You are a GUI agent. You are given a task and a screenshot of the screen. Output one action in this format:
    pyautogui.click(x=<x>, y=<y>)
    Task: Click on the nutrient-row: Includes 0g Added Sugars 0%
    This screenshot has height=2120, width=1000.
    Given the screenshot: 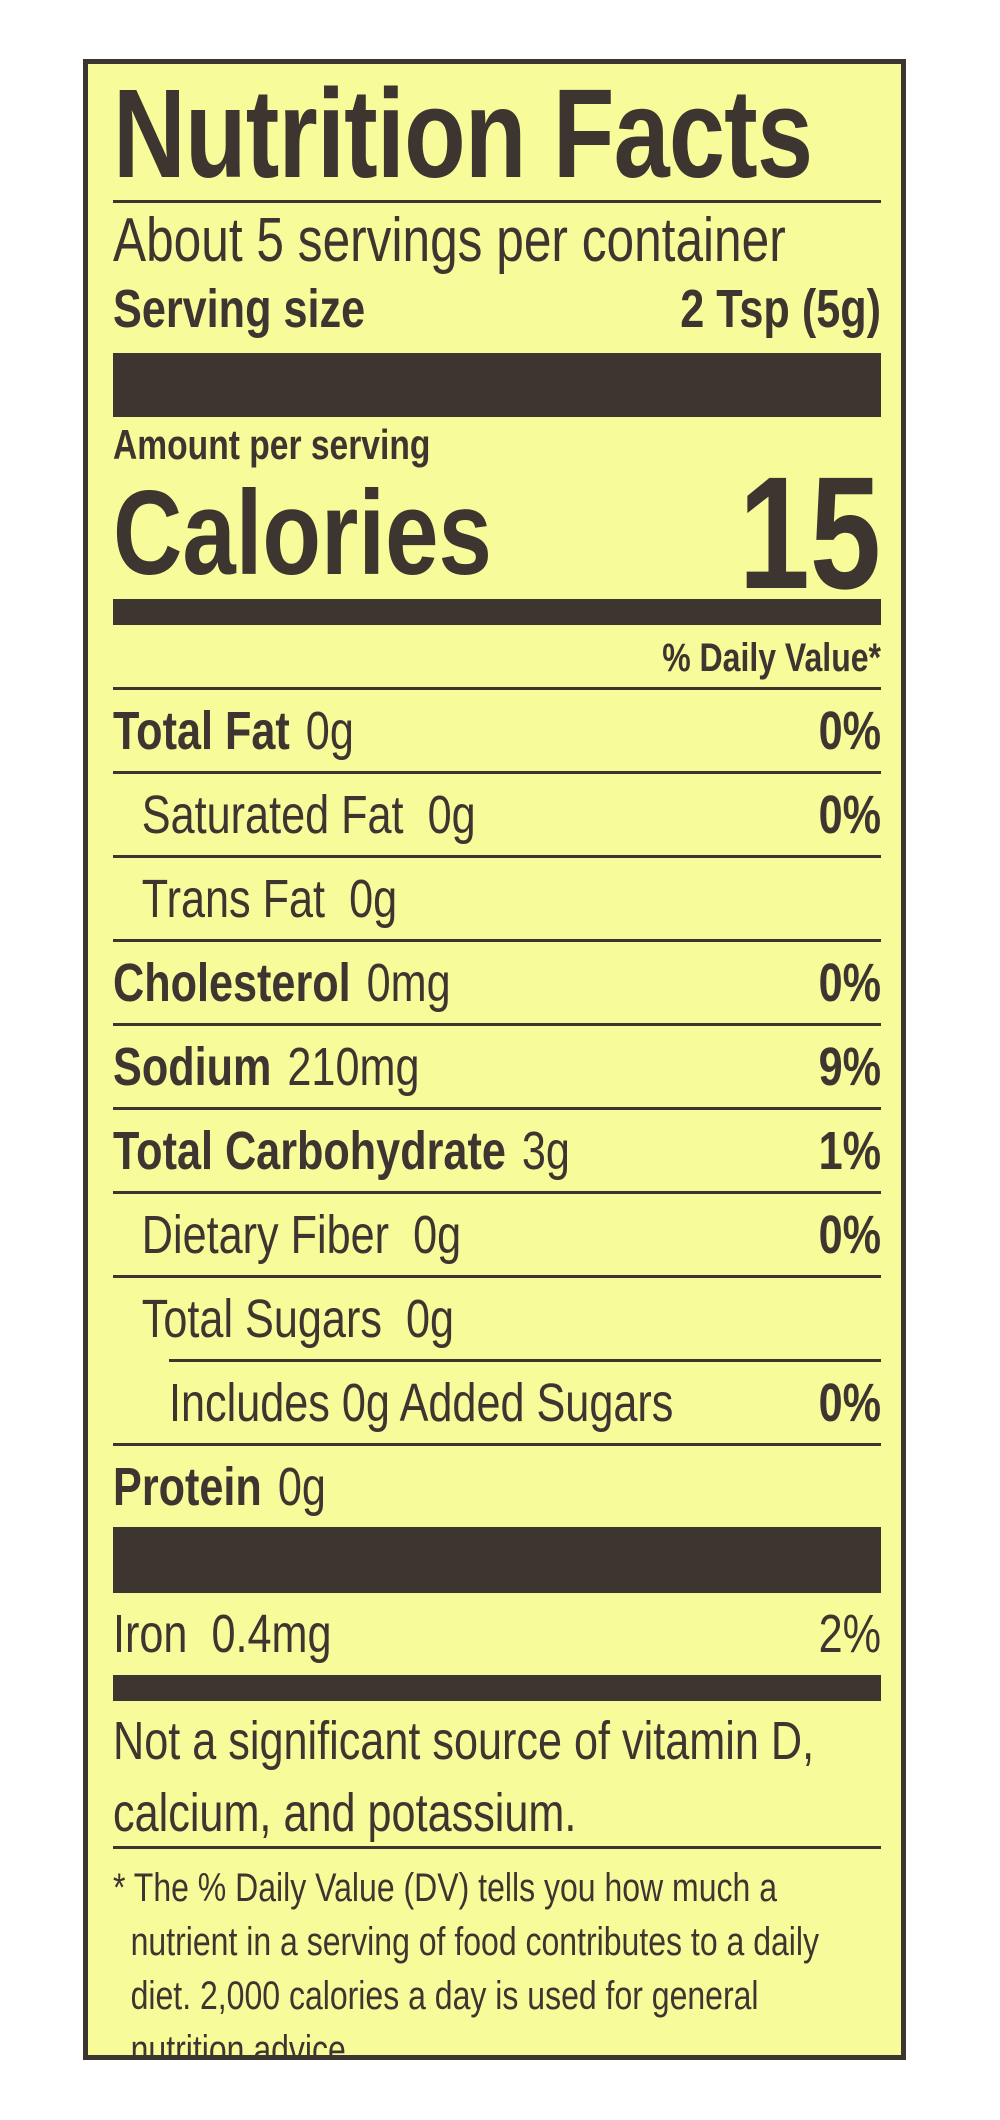 What is the action you would take?
    pyautogui.click(x=525, y=1401)
    